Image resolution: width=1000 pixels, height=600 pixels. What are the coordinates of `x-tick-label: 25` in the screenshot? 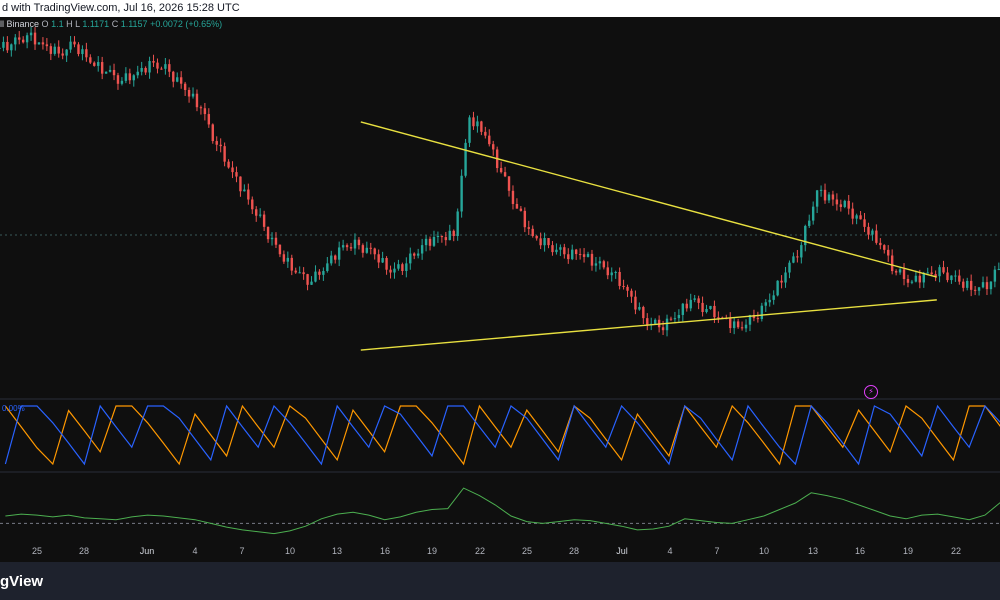 It's located at (527, 551).